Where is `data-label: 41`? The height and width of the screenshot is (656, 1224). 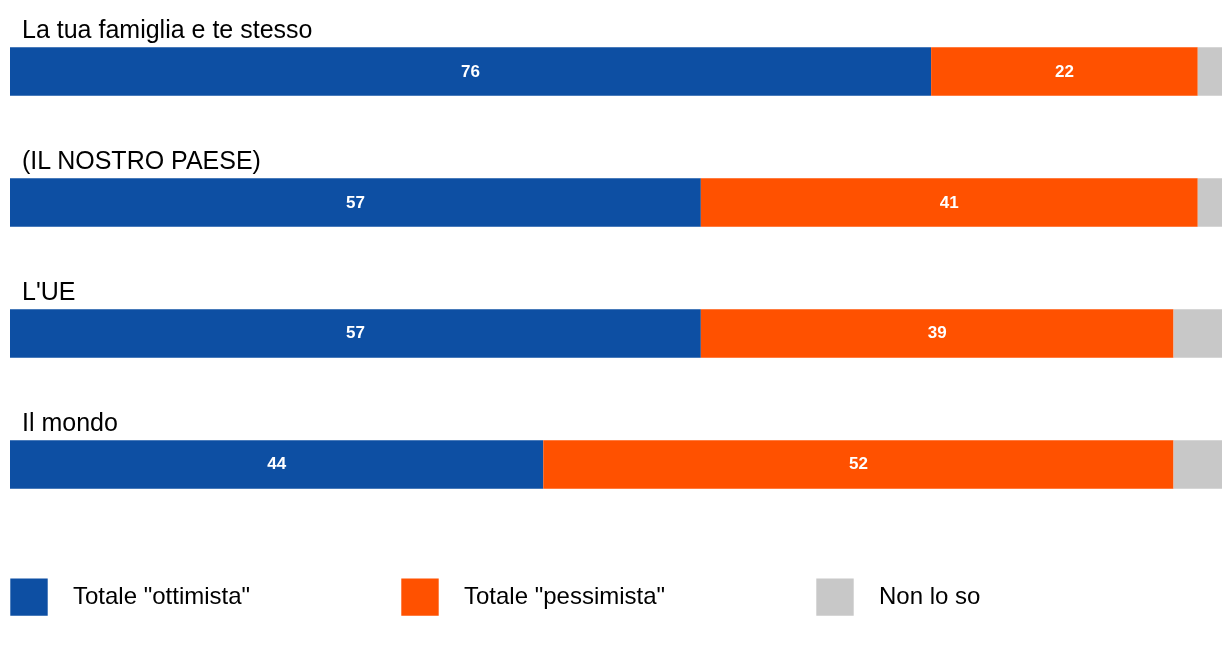 data-label: 41 is located at coordinates (949, 202).